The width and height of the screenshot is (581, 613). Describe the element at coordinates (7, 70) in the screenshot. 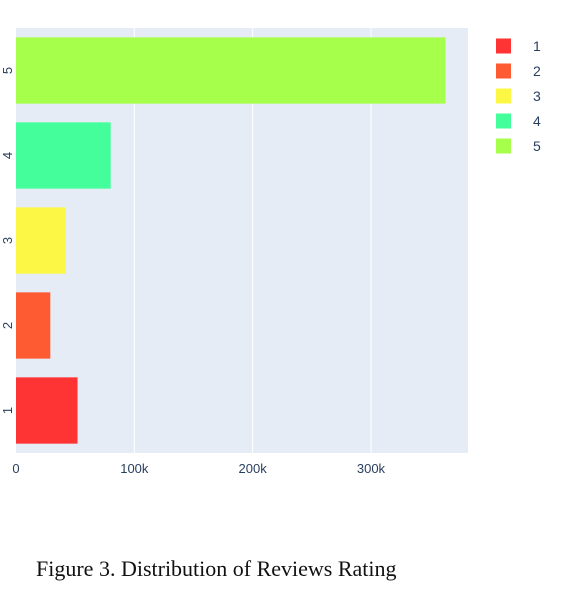

I see `y-tick-label: 5` at that location.